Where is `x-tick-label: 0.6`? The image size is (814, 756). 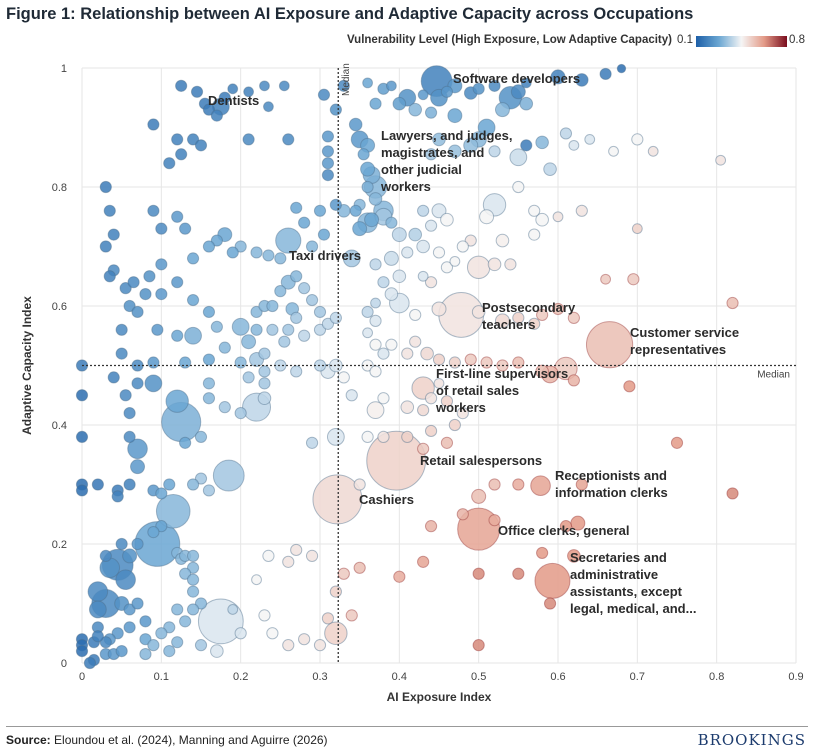
x-tick-label: 0.6 is located at coordinates (557, 677).